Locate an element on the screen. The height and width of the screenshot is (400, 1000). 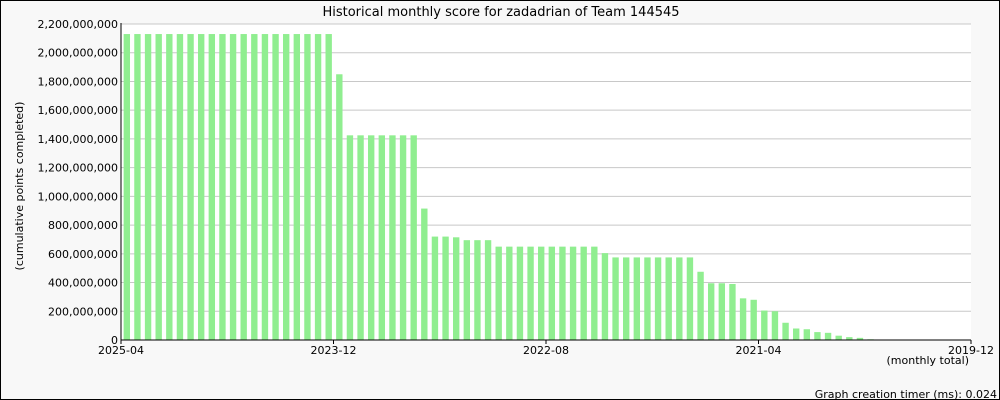
y-tick-label: 1,600,000,000 is located at coordinates (78, 110).